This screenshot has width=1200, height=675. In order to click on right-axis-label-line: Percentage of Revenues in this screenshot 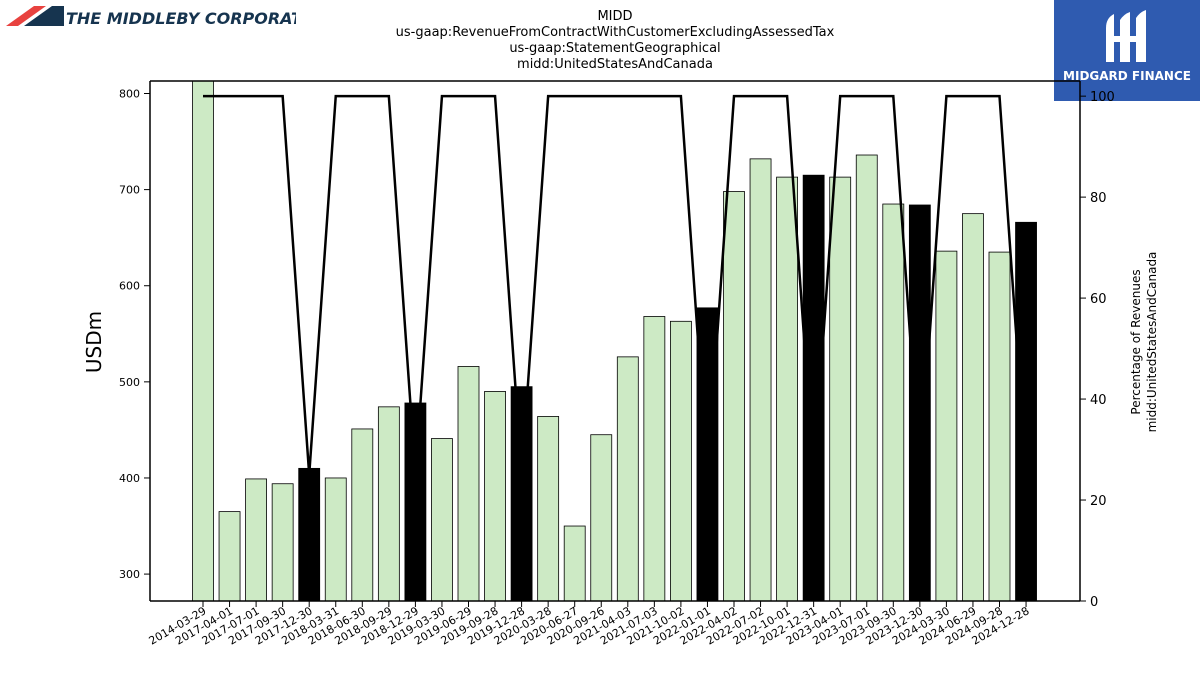, I will do `click(1136, 341)`.